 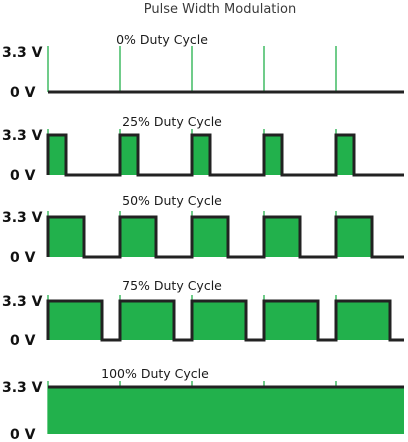 What do you see at coordinates (155, 373) in the screenshot?
I see `duty-cycle-label: 100% Duty Cycle` at bounding box center [155, 373].